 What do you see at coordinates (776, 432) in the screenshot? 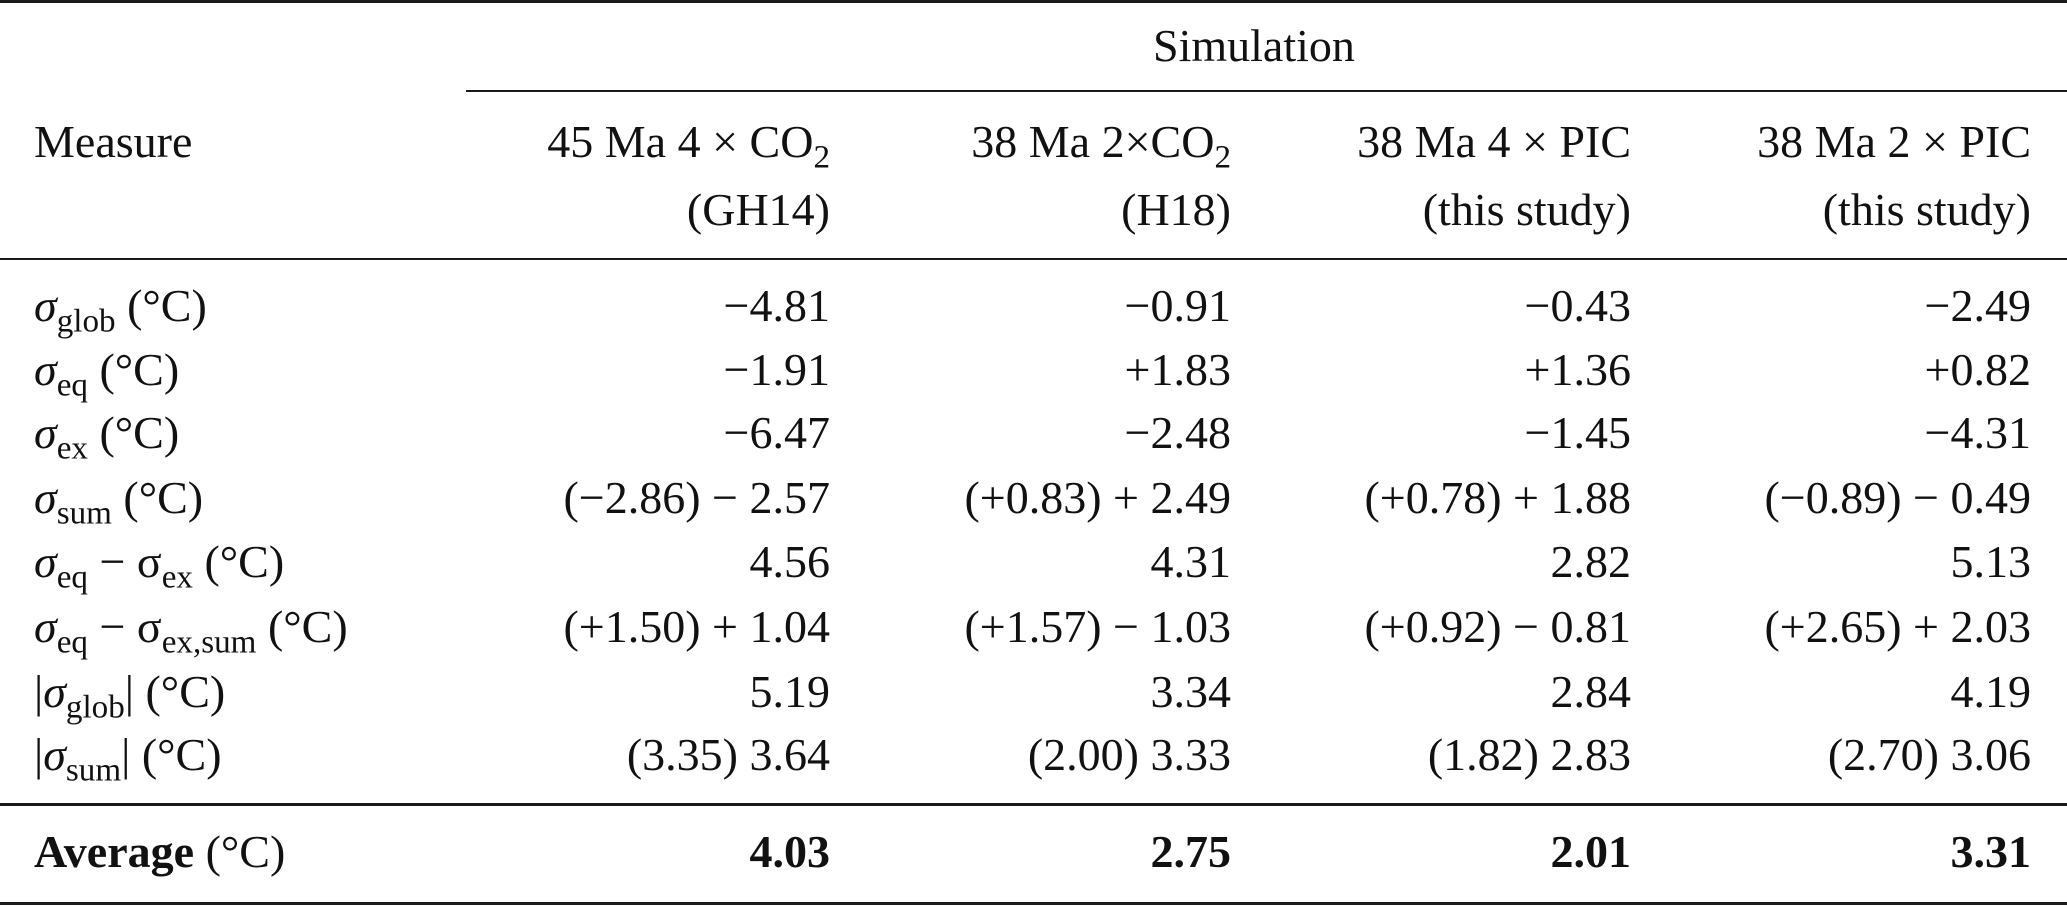
I see `table-cell: −6.47` at bounding box center [776, 432].